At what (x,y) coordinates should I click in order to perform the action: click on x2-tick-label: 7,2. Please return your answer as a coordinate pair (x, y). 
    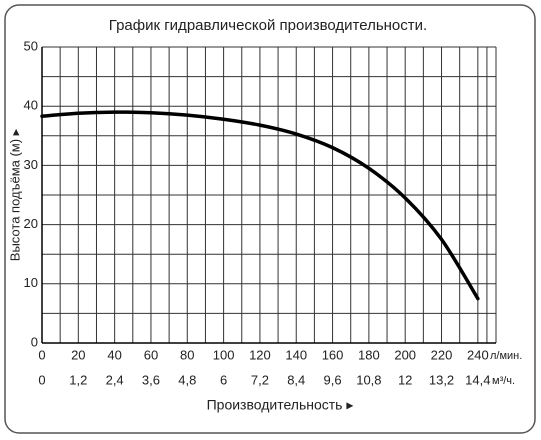
    Looking at the image, I should click on (260, 379).